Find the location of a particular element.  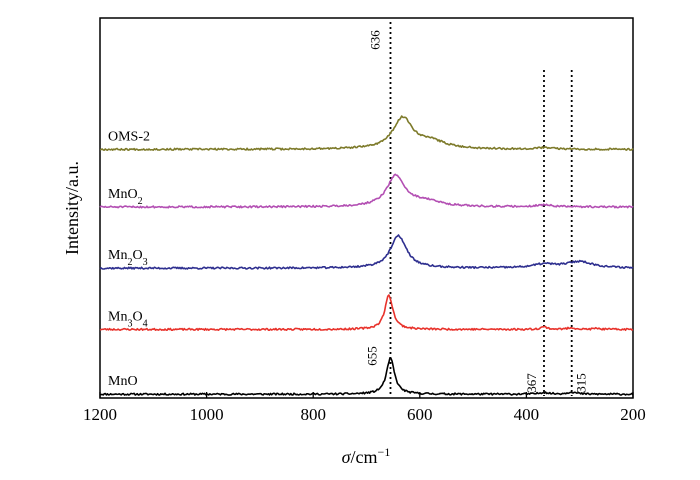

x-axis-title: σ/cm−1 is located at coordinates (366, 456).